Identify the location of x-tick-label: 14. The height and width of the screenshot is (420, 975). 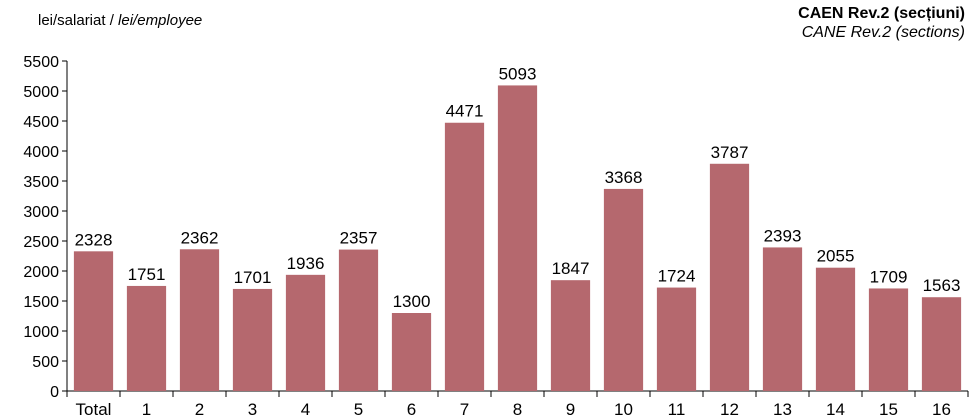
(835, 409).